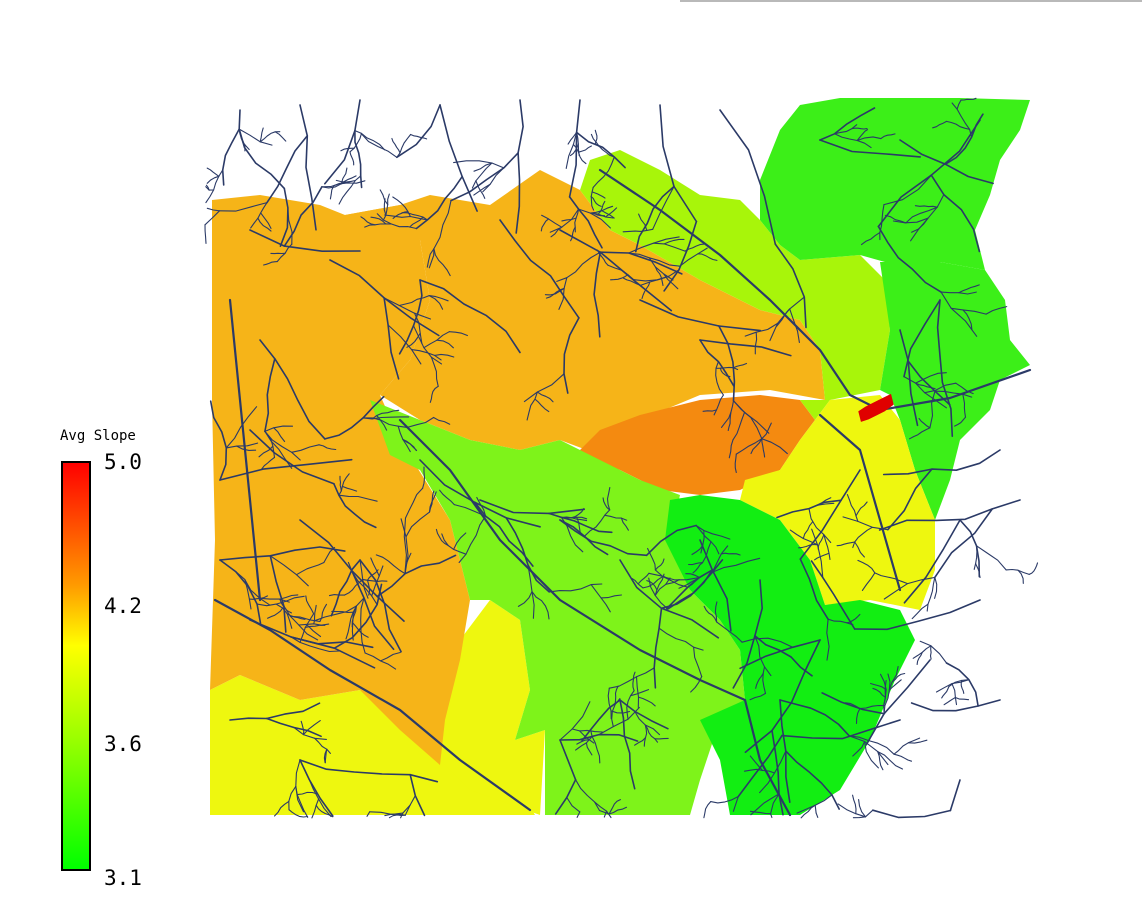 The height and width of the screenshot is (915, 1142). What do you see at coordinates (123, 878) in the screenshot?
I see `legend-tick-min: 3.1` at bounding box center [123, 878].